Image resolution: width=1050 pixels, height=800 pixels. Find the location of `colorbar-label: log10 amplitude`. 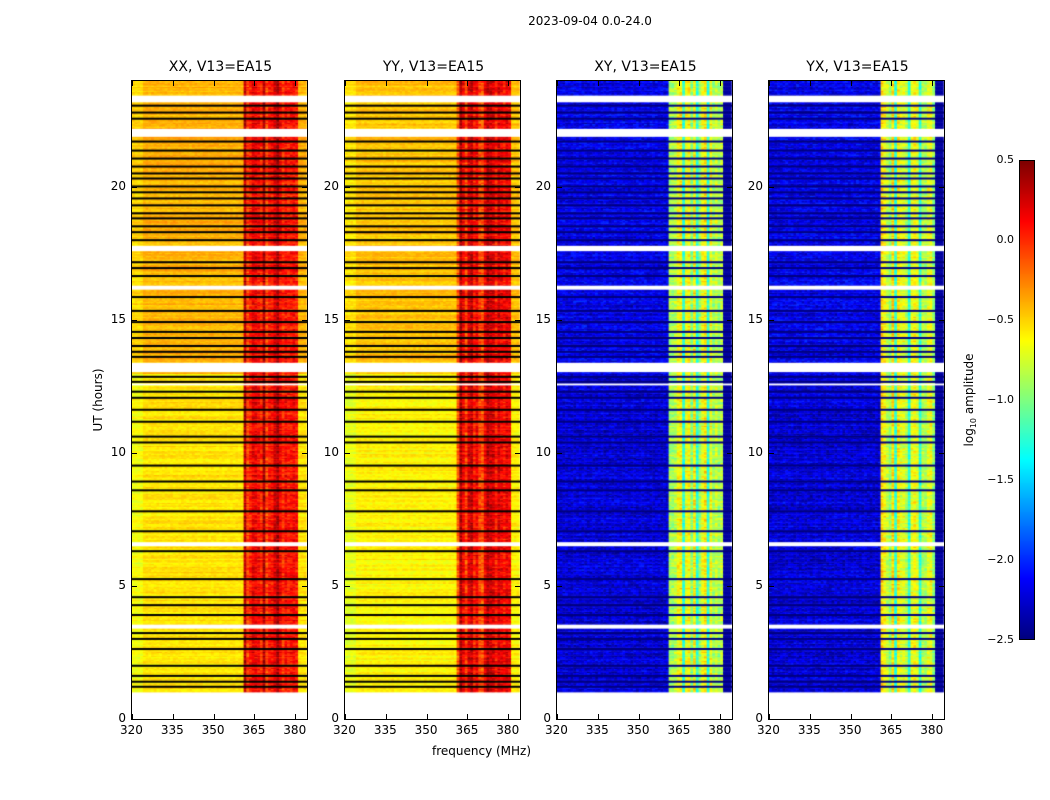

colorbar-label: log10 amplitude is located at coordinates (970, 400).